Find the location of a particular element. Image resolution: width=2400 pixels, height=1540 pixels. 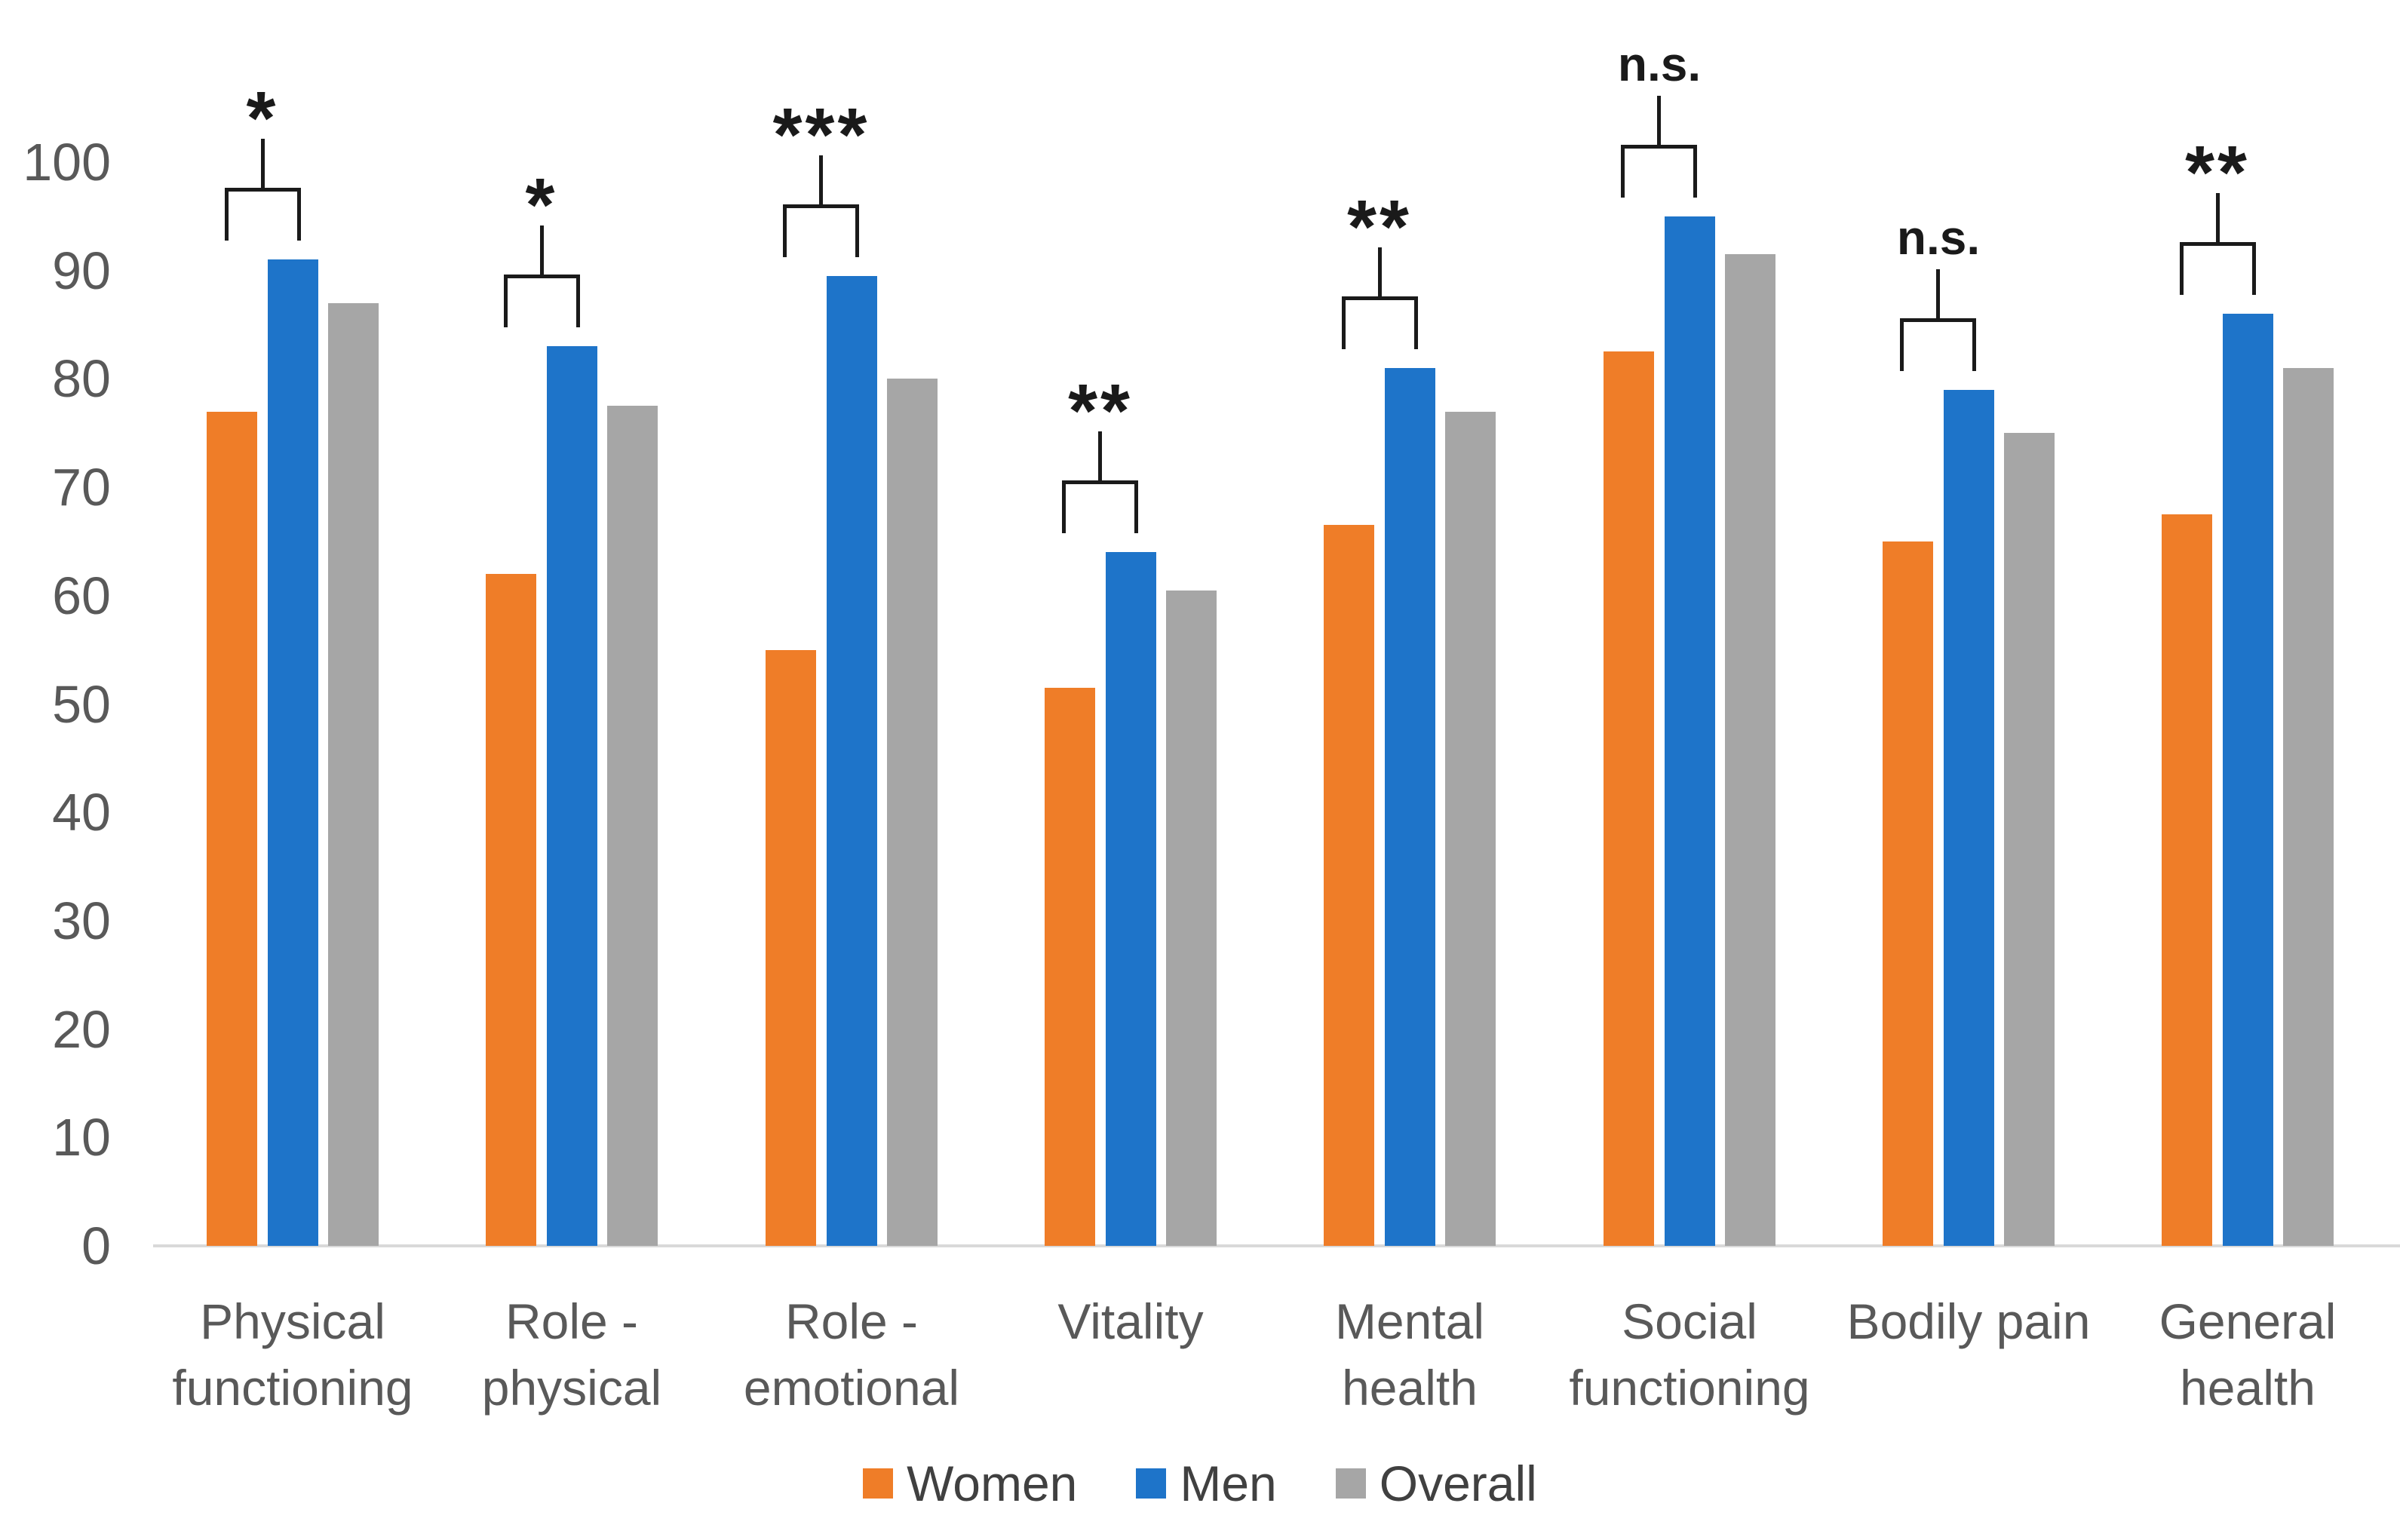

x-axis-category-label: Physical functioning is located at coordinates (293, 1354).